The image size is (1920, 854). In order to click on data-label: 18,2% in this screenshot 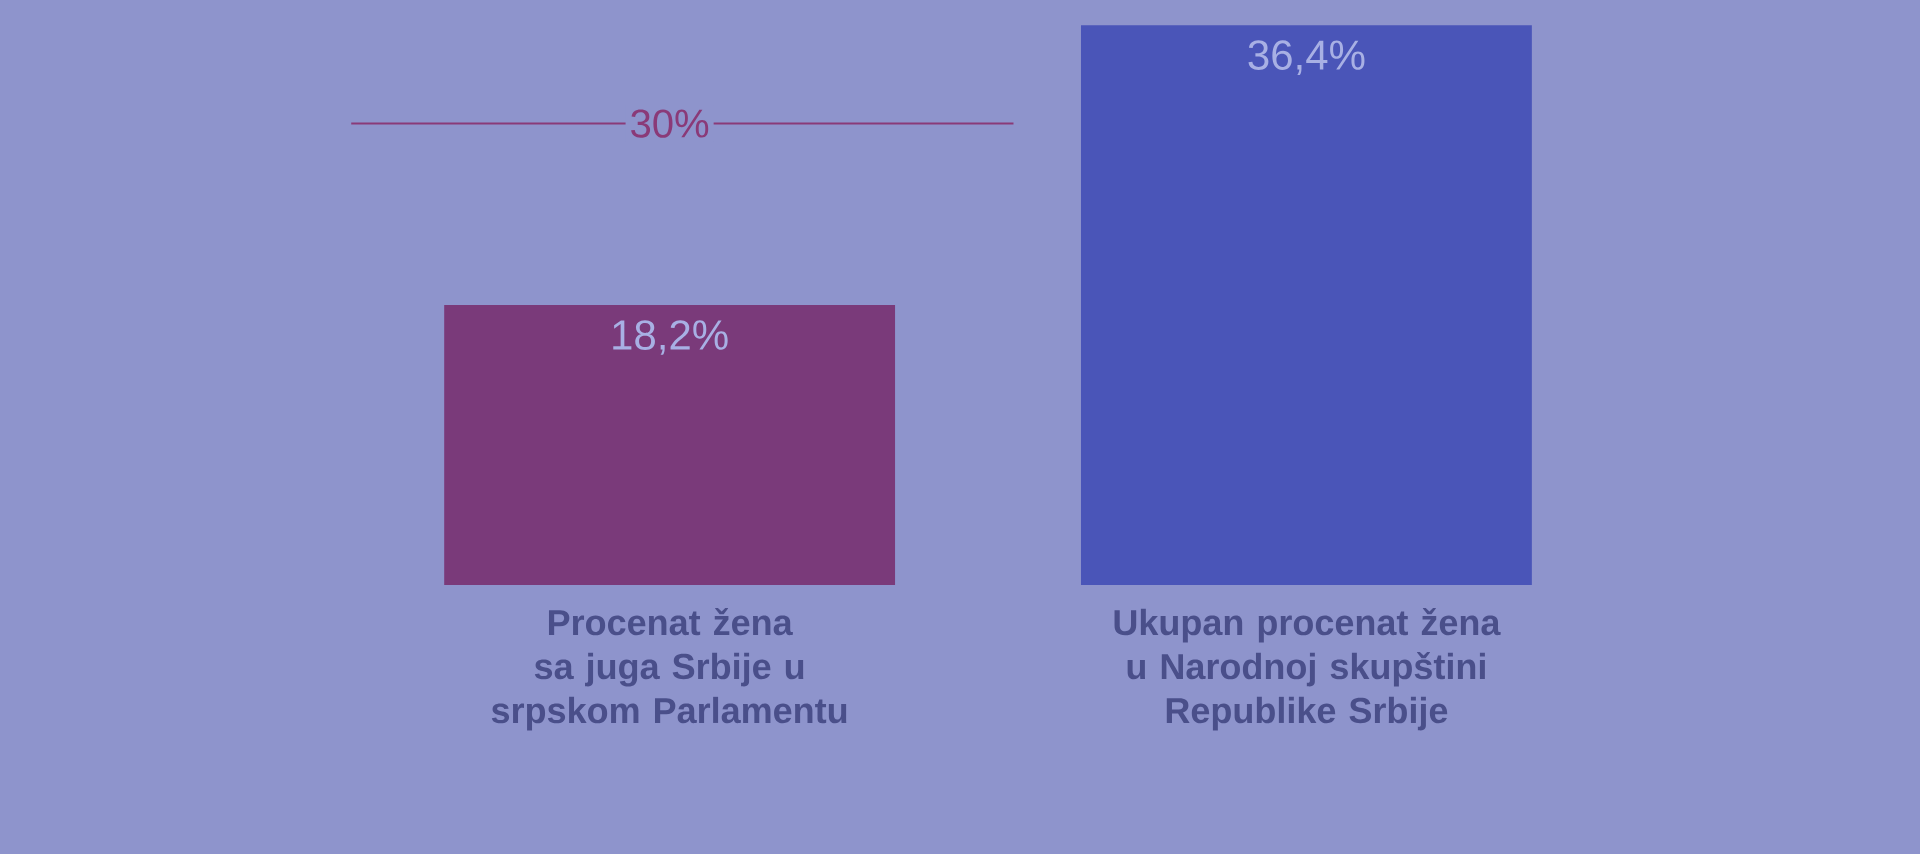, I will do `click(670, 337)`.